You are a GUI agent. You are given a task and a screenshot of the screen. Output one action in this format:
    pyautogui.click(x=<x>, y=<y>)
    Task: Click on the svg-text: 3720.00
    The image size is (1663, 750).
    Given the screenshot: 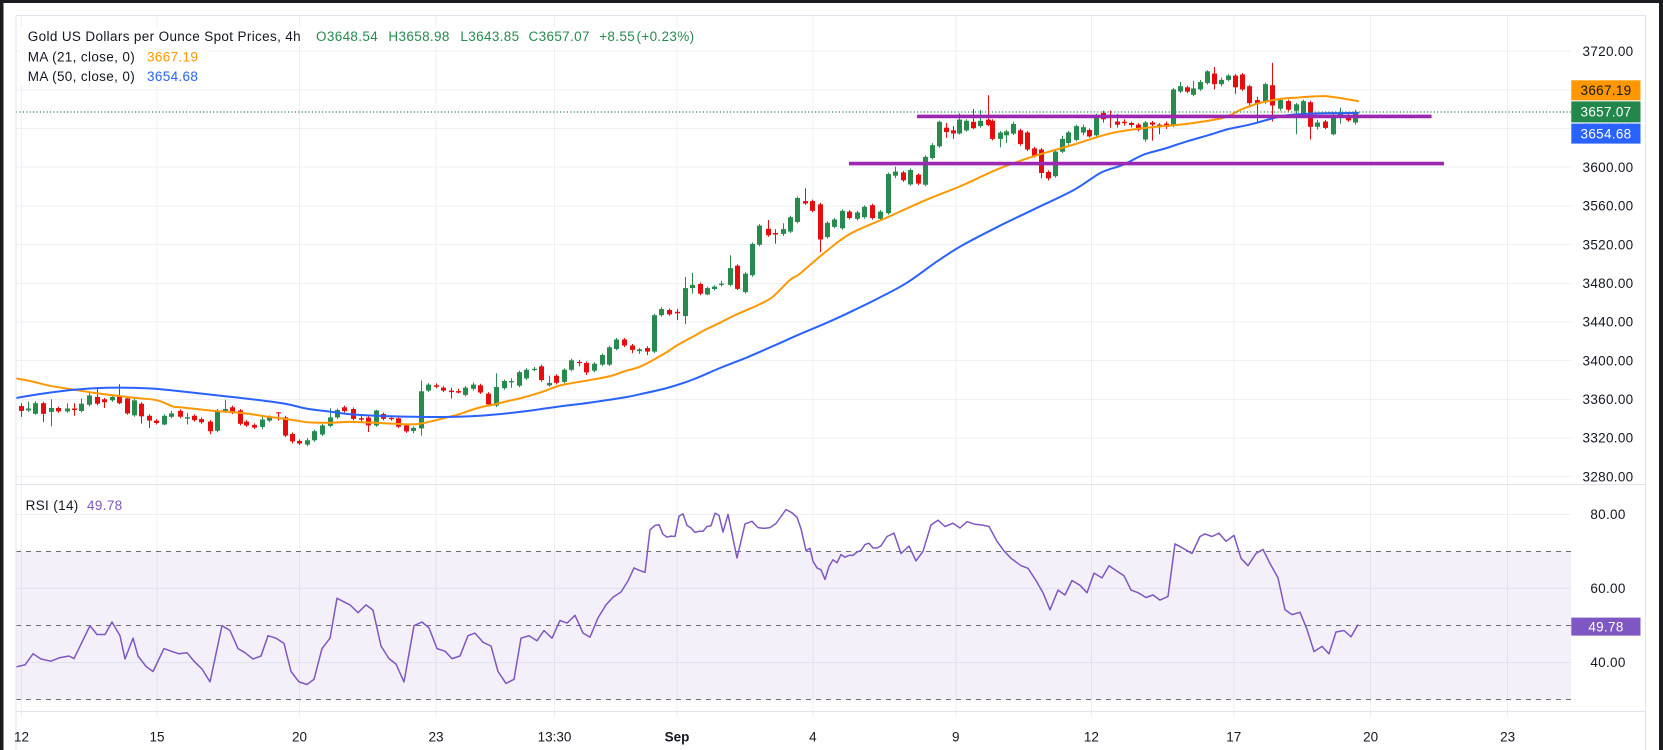 What is the action you would take?
    pyautogui.click(x=1608, y=51)
    